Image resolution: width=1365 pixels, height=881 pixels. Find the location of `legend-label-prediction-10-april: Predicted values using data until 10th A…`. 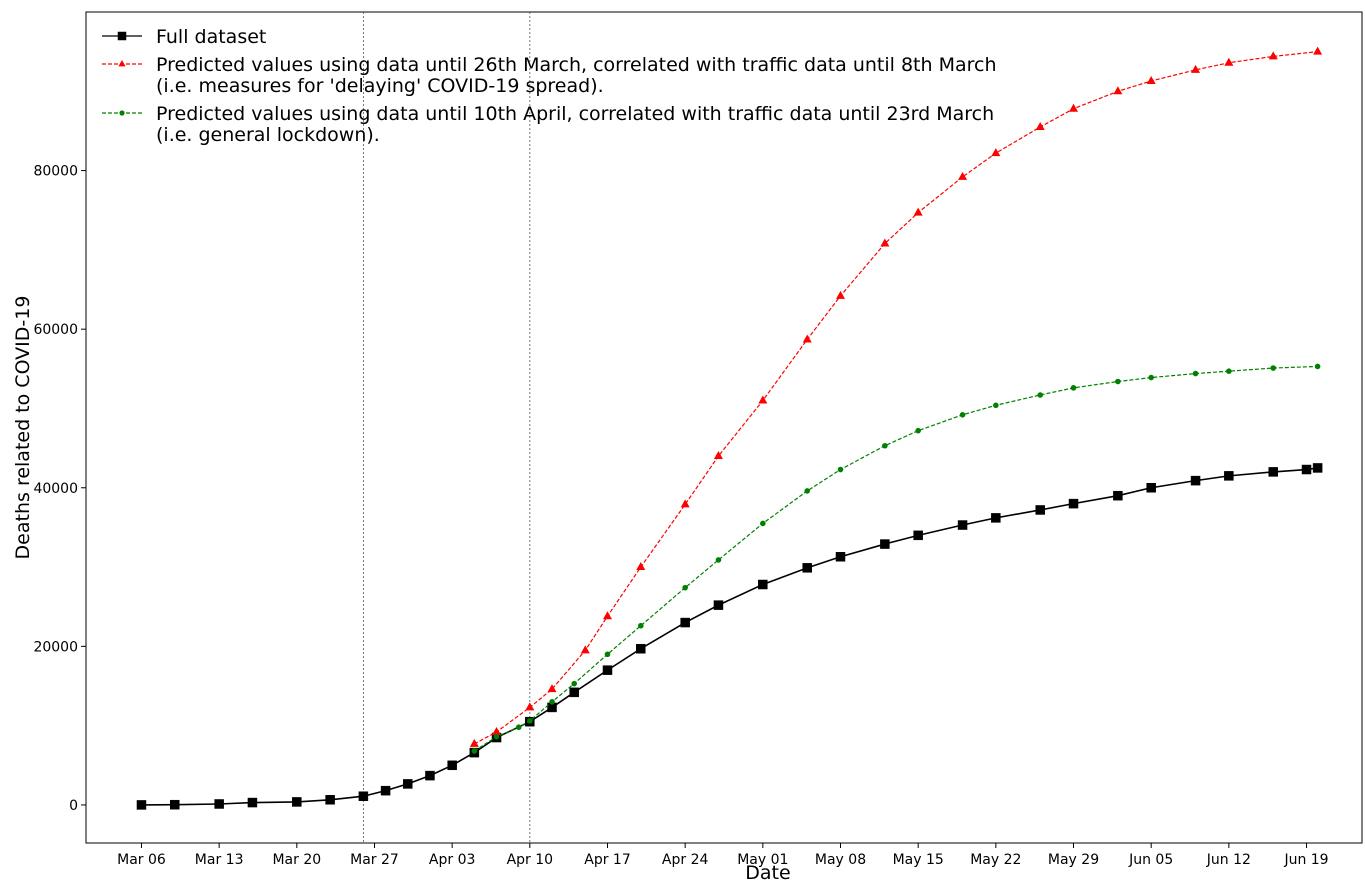

legend-label-prediction-10-april: Predicted values using data until 10th A… is located at coordinates (575, 124).